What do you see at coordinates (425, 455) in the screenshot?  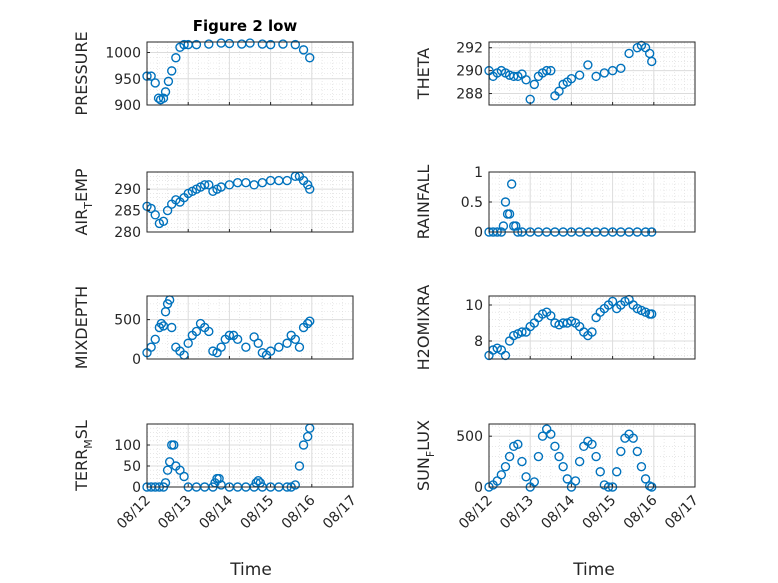 I see `y-axis-label: SUNFLUX` at bounding box center [425, 455].